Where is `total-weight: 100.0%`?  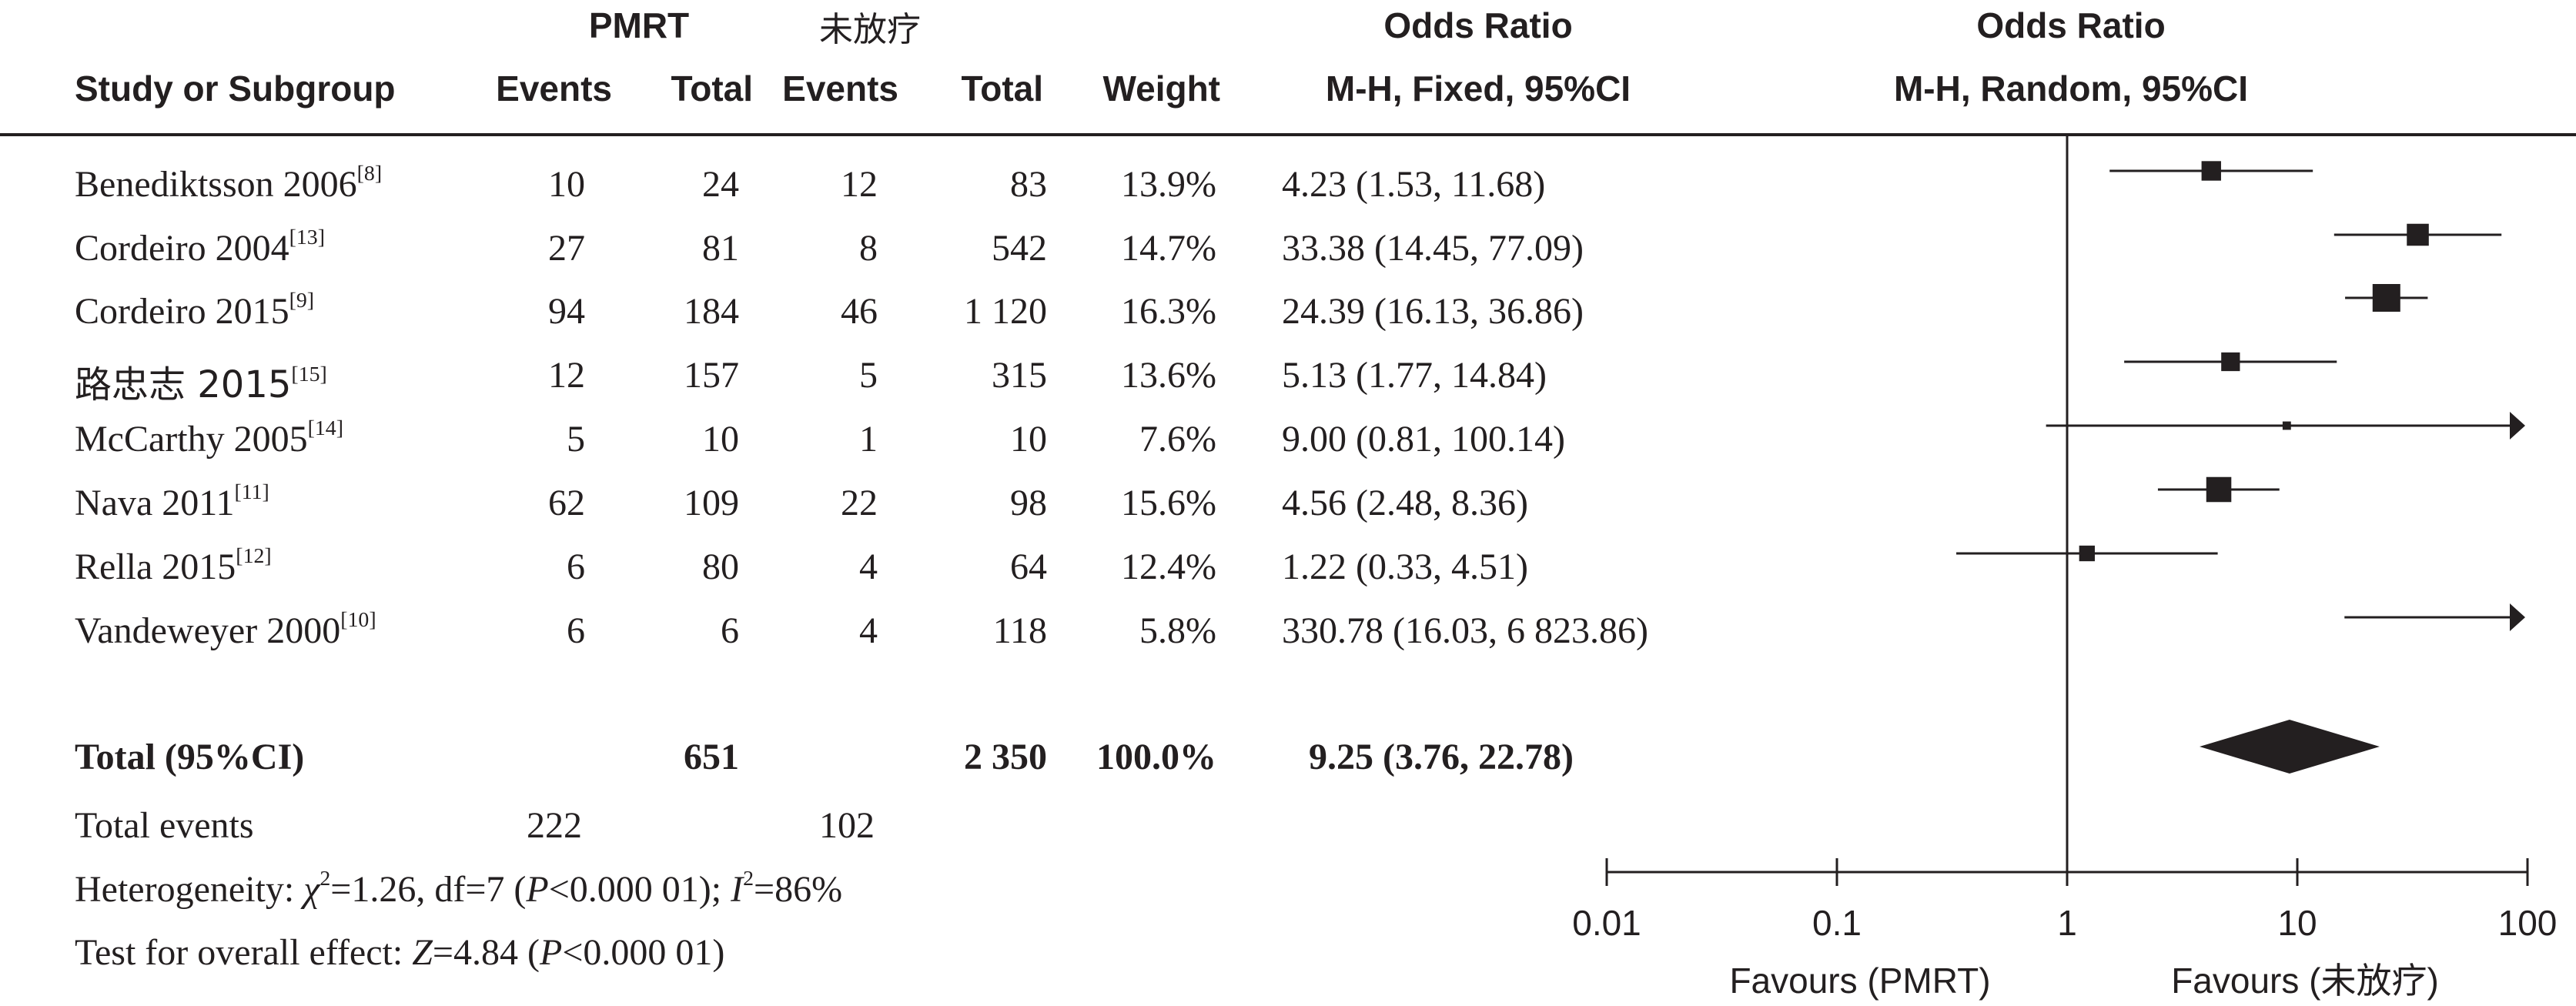
total-weight: 100.0% is located at coordinates (1156, 757).